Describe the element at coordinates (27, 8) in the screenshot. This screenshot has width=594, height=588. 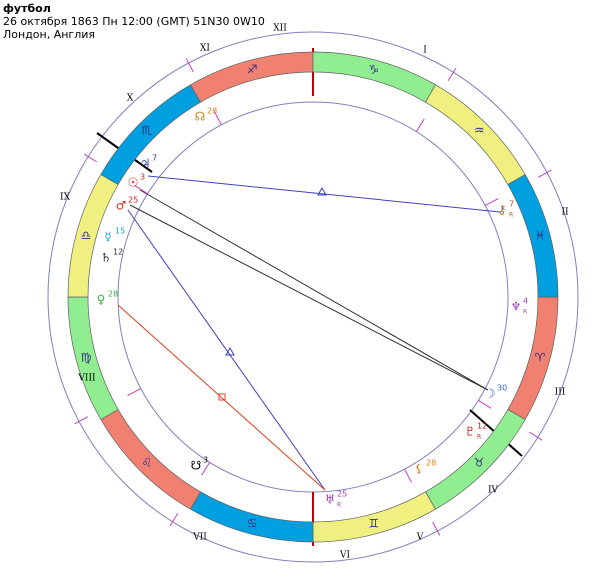
I see `chart-name: футбол` at that location.